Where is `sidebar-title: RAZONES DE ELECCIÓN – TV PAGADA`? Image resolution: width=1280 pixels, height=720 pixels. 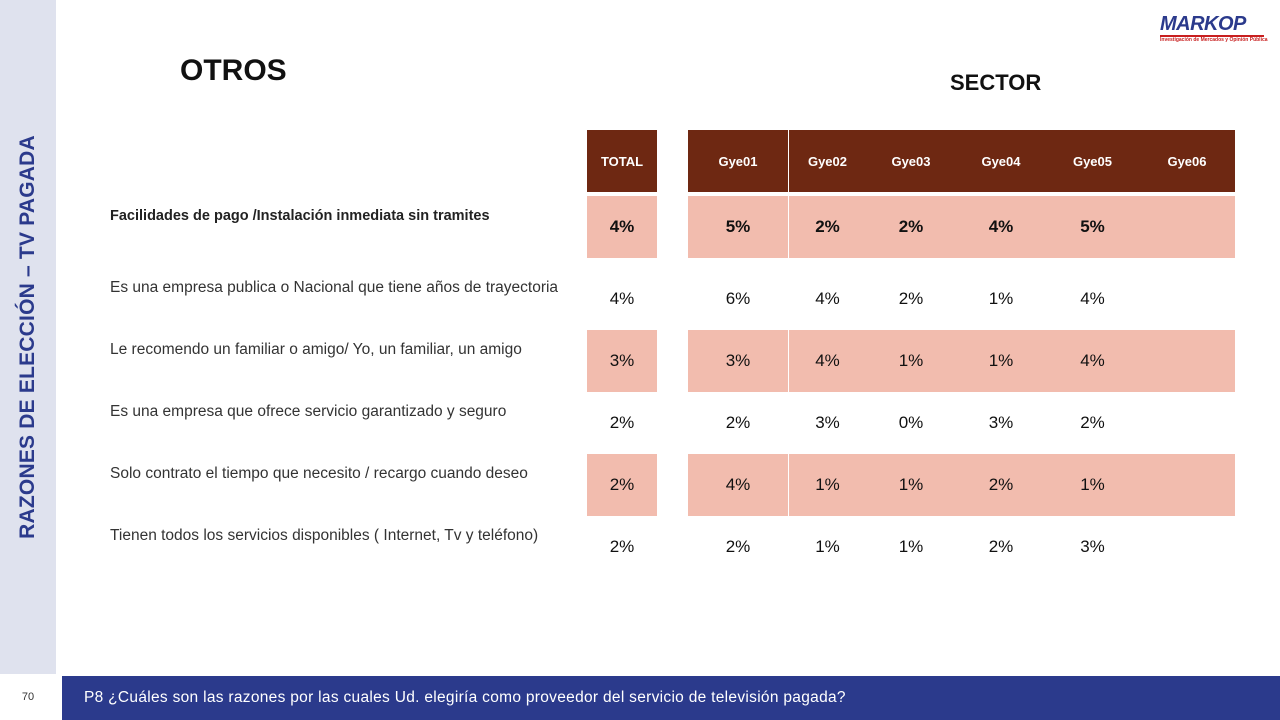 sidebar-title: RAZONES DE ELECCIÓN – TV PAGADA is located at coordinates (27, 337).